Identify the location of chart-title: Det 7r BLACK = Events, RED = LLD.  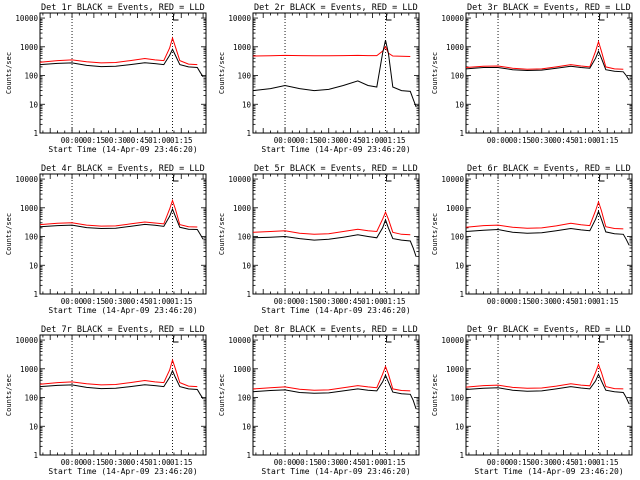
(123, 330).